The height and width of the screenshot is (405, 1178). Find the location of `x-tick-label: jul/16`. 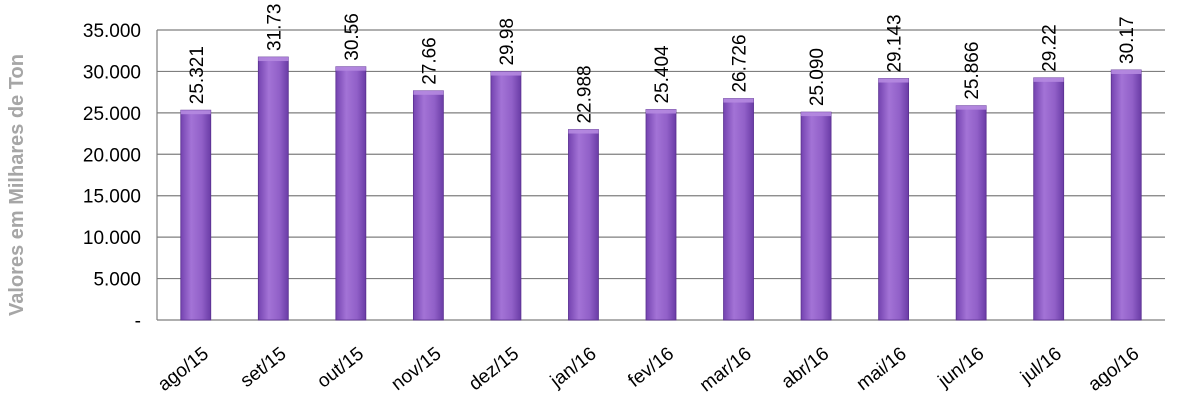

x-tick-label: jul/16 is located at coordinates (1041, 365).